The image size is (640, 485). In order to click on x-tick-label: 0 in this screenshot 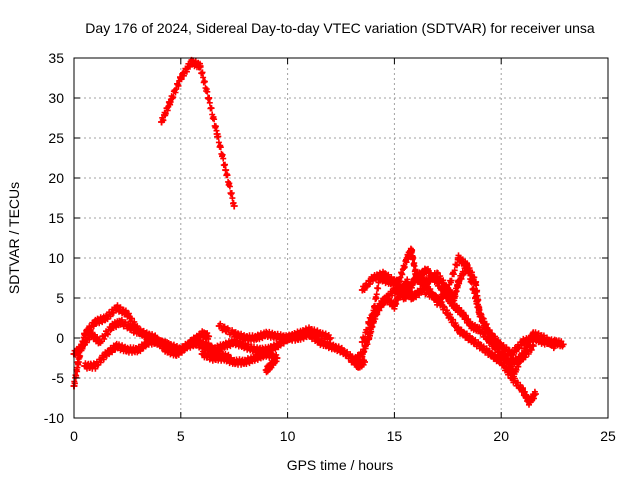, I will do `click(74, 436)`.